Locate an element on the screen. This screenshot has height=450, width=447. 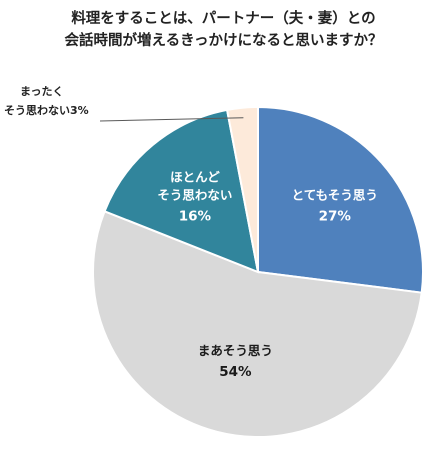
slice-label-1: とてもそう思う 27% is located at coordinates (335, 205).